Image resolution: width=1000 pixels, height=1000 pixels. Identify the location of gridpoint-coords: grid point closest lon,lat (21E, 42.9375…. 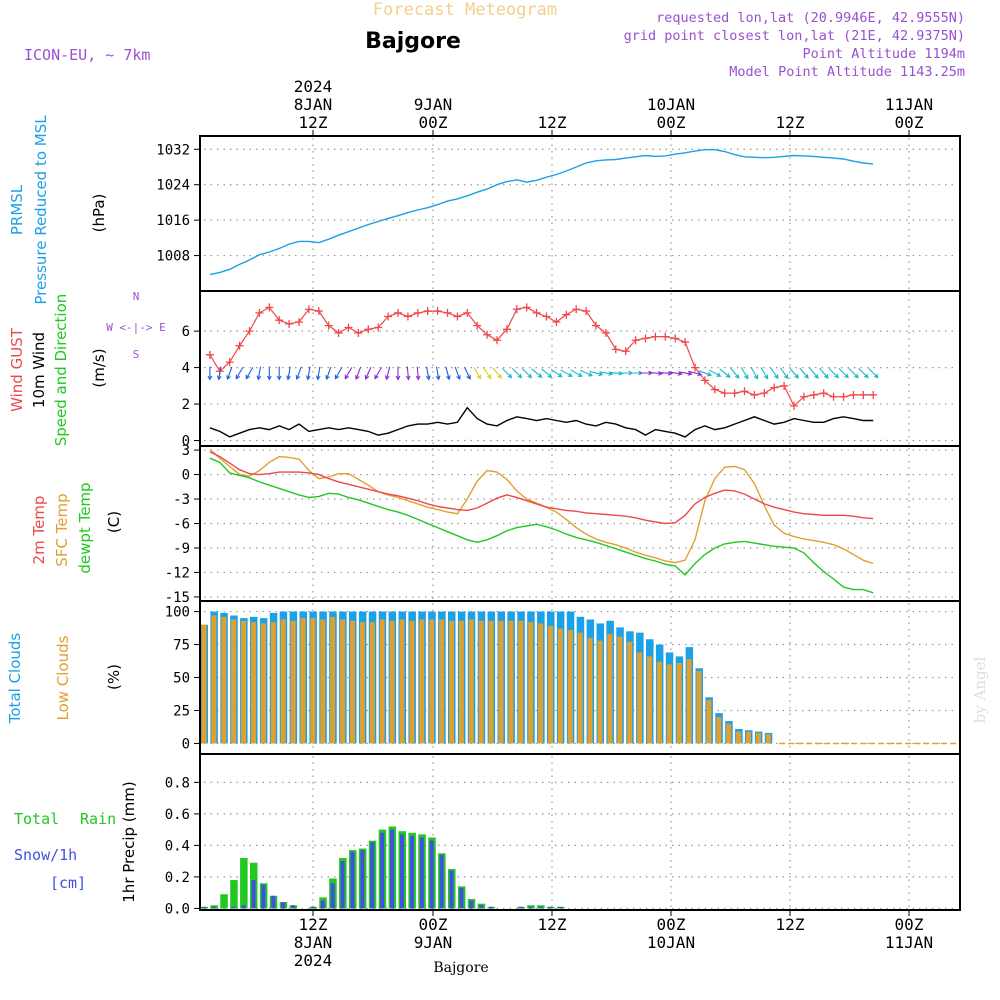
(794, 36).